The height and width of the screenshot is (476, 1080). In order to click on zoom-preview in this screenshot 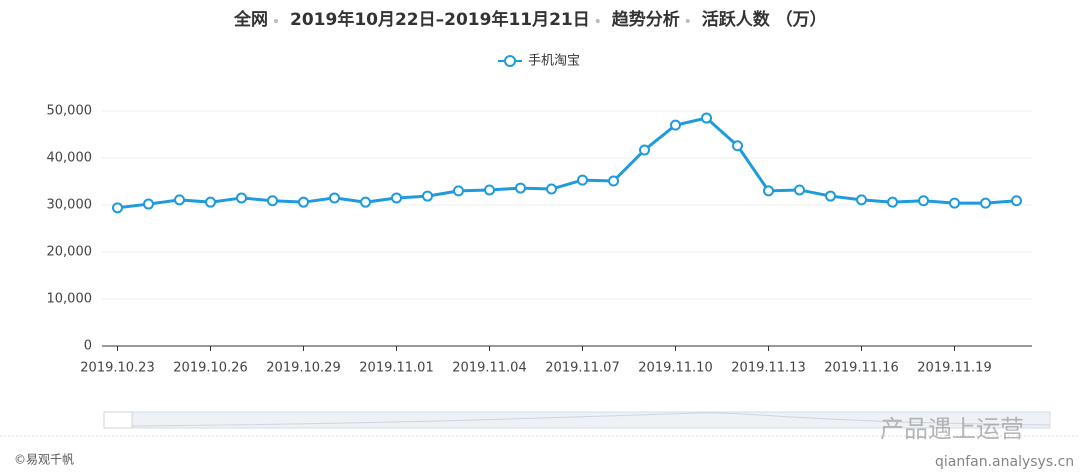, I will do `click(591, 419)`.